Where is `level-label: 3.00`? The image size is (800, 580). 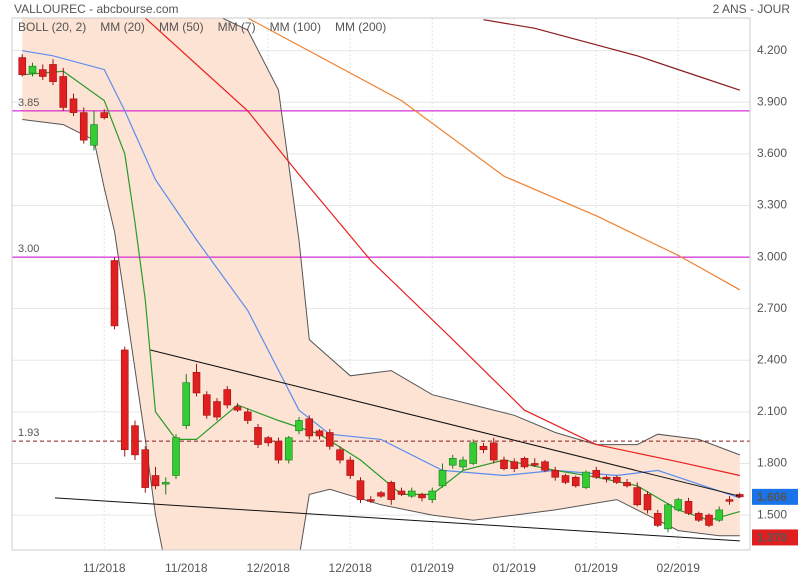
level-label: 3.00 is located at coordinates (28, 249).